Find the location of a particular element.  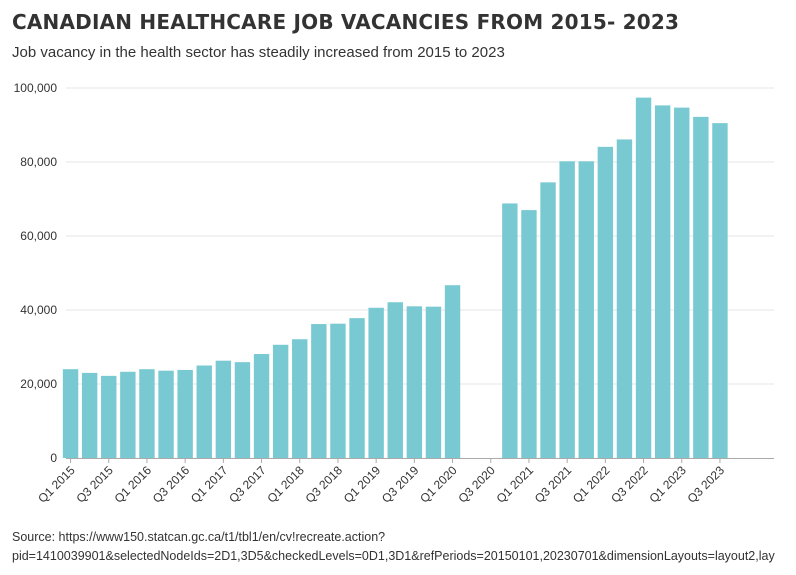

x-tick-label: Q1 2016 is located at coordinates (133, 484).